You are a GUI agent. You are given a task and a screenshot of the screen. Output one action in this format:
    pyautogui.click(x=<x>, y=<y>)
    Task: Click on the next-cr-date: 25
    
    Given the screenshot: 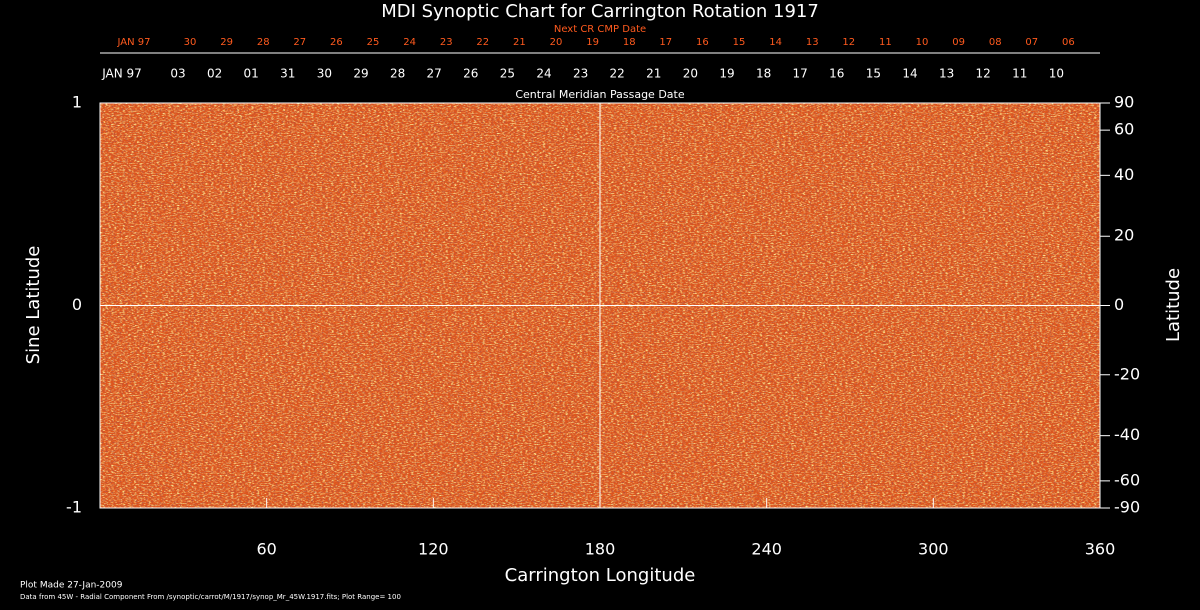 What is the action you would take?
    pyautogui.click(x=373, y=42)
    